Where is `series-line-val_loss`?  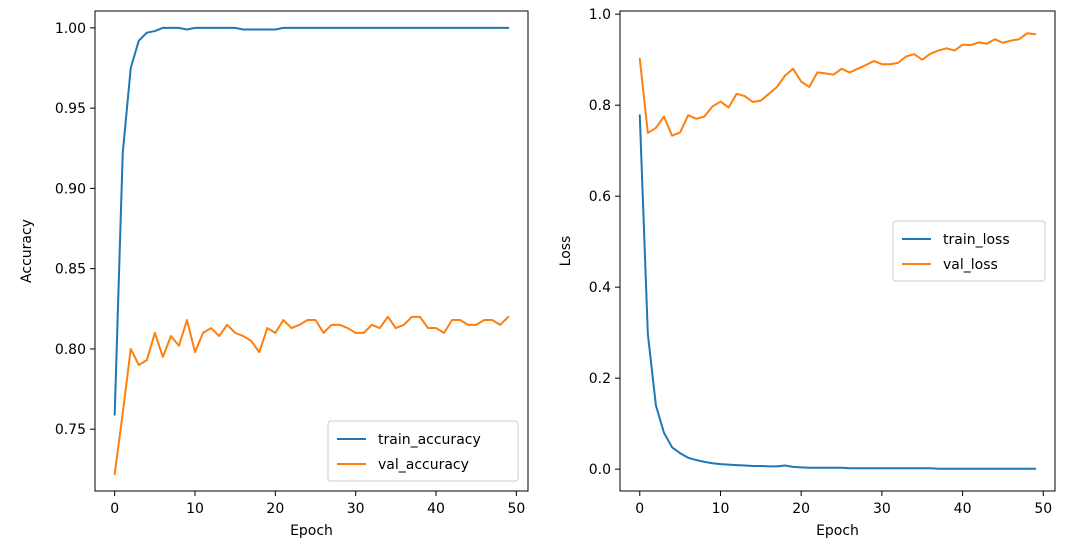
series-line-val_loss is located at coordinates (837, 84).